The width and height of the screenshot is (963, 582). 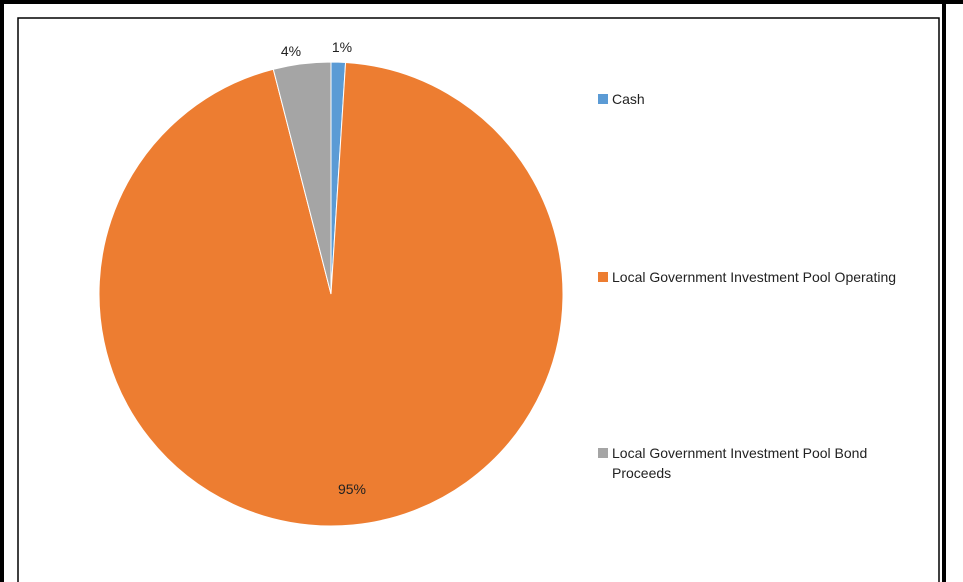 What do you see at coordinates (291, 51) in the screenshot?
I see `pie-data-label-2: 4%` at bounding box center [291, 51].